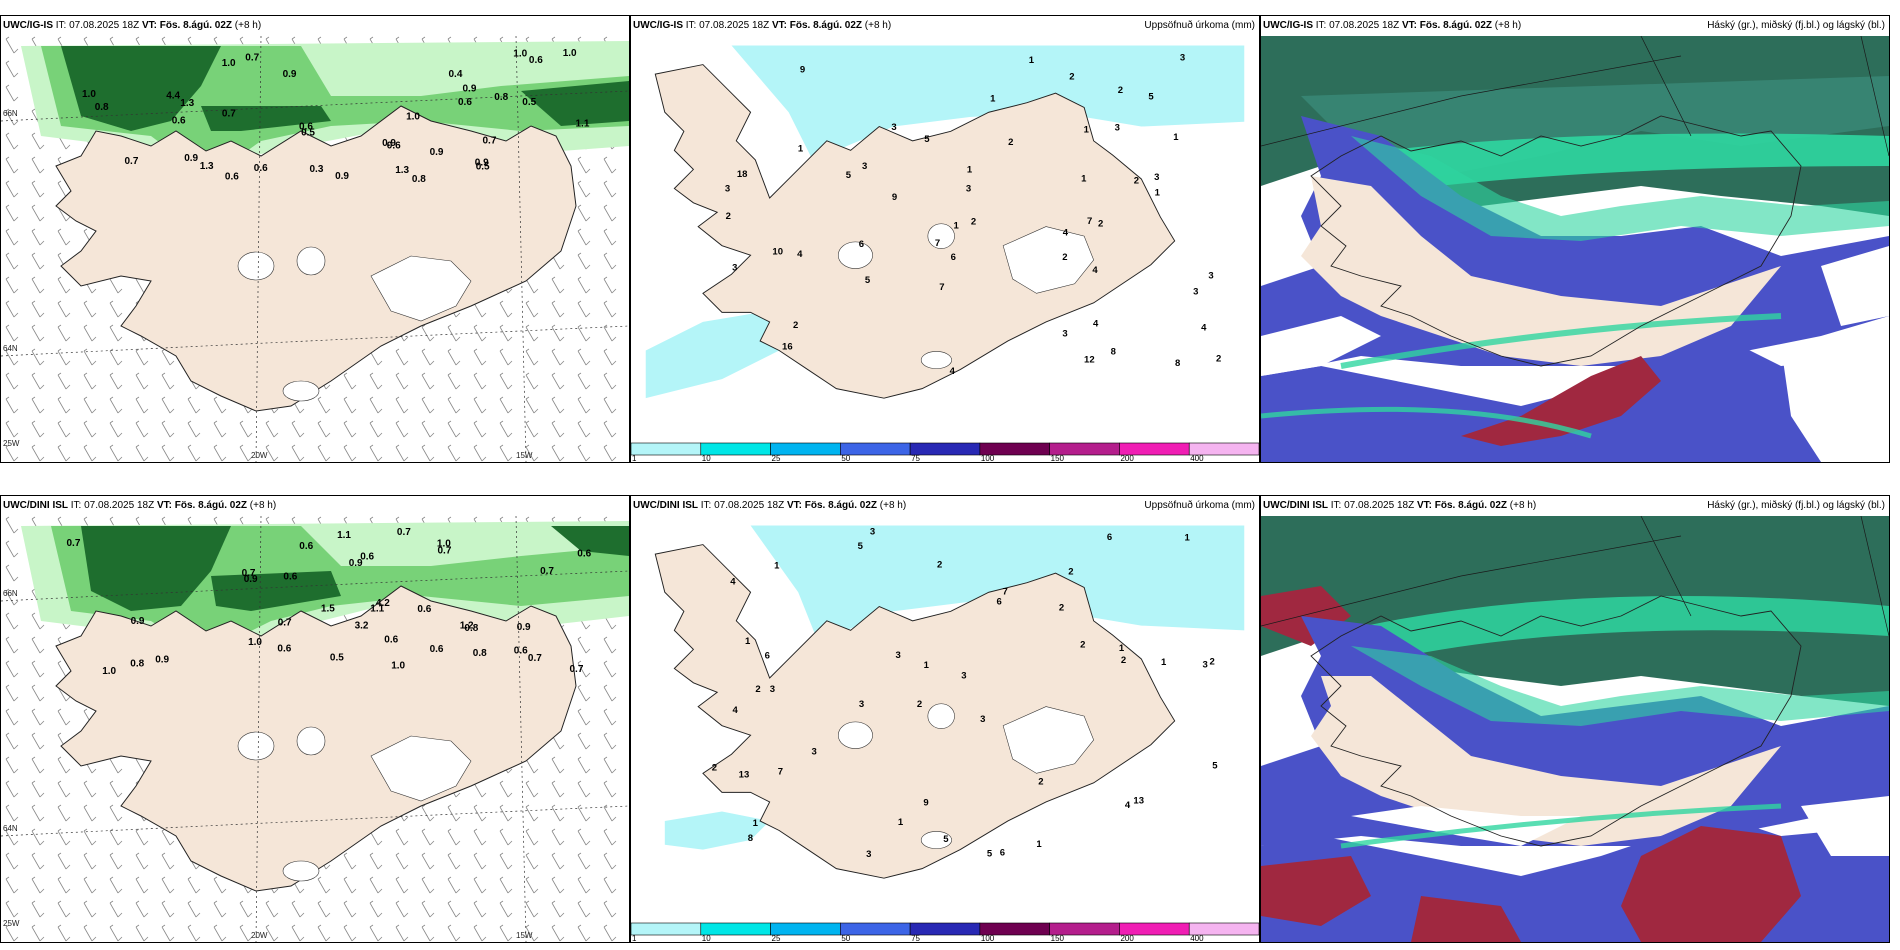 This screenshot has width=1900, height=950. I want to click on legend-tick: 100, so click(988, 938).